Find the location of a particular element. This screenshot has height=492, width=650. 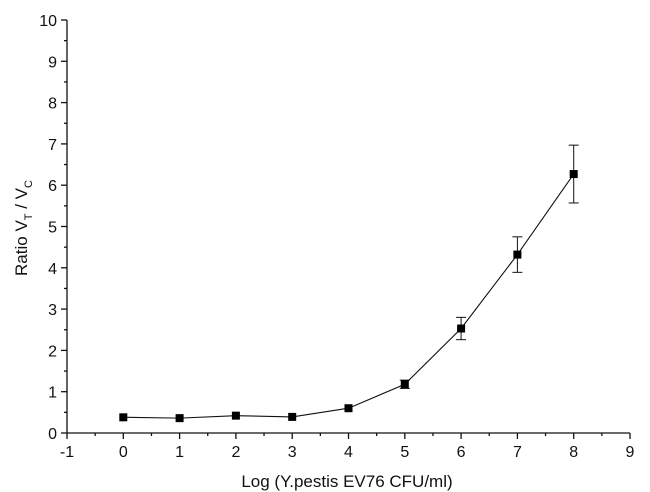

y-tick-label: 2 is located at coordinates (52, 351).